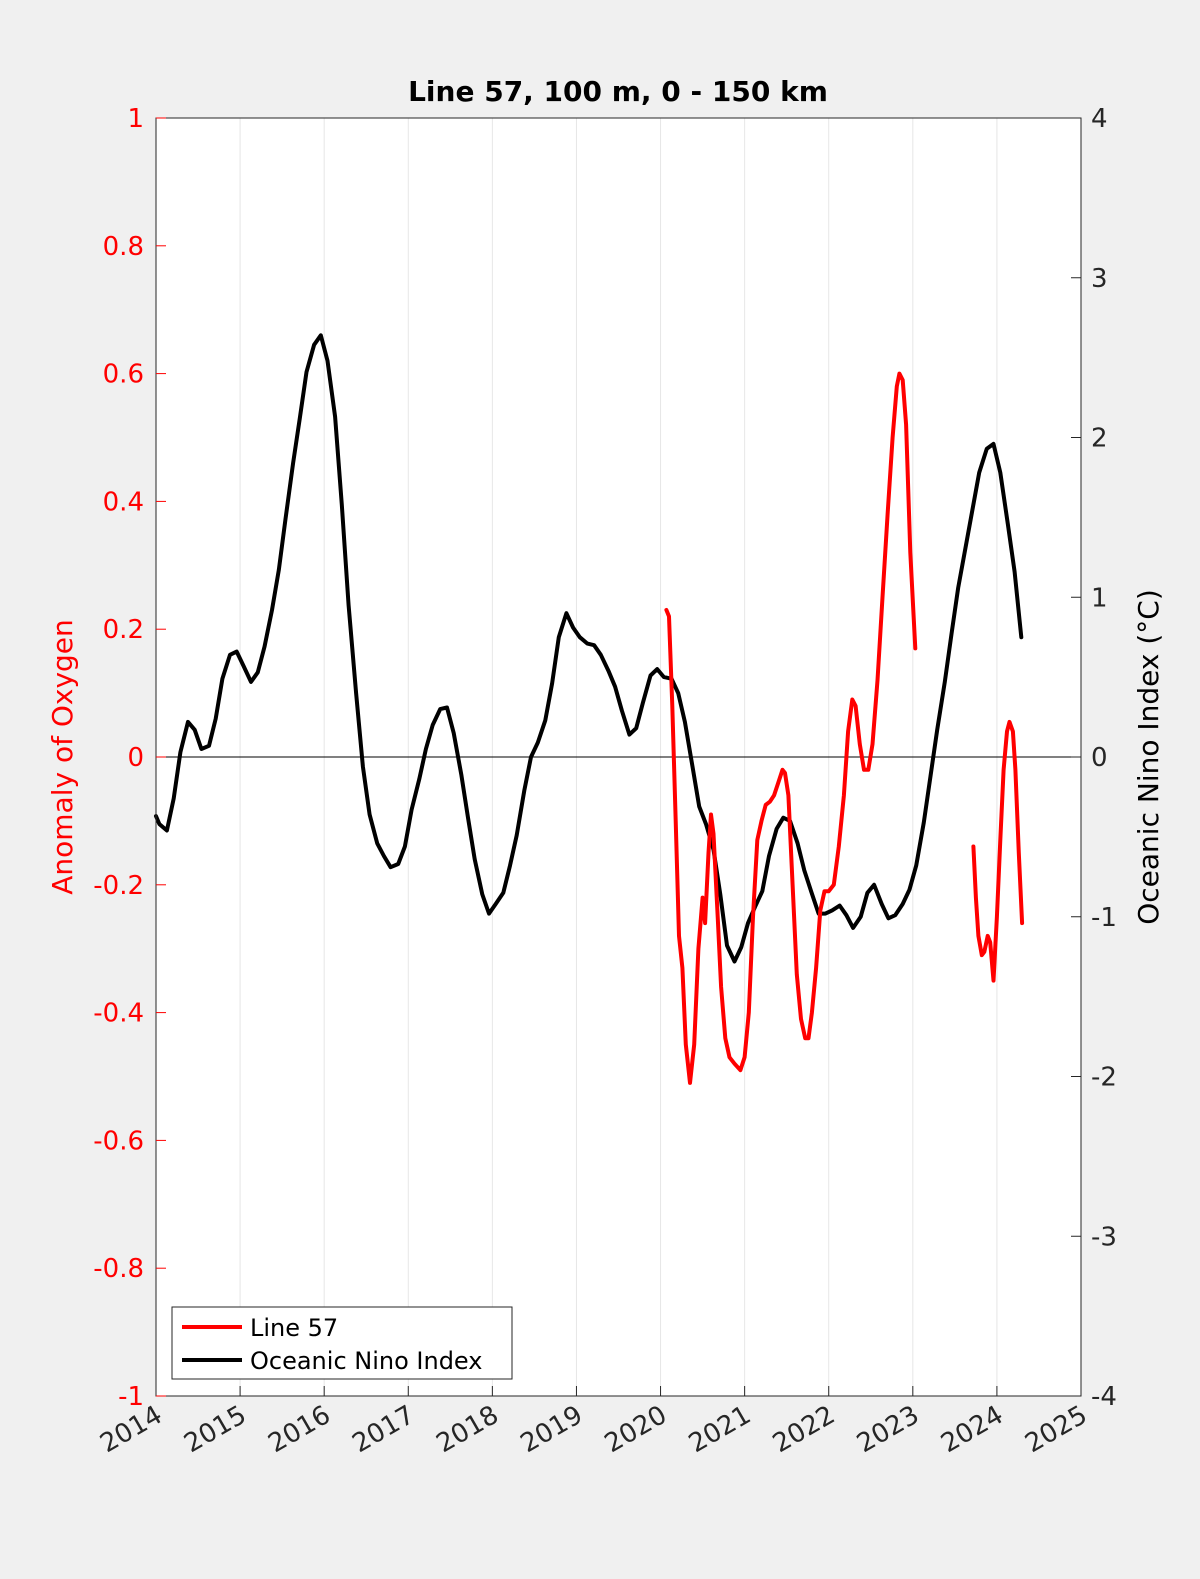 Image resolution: width=1200 pixels, height=1579 pixels. What do you see at coordinates (1104, 1237) in the screenshot?
I see `y-right-tick-label: -3` at bounding box center [1104, 1237].